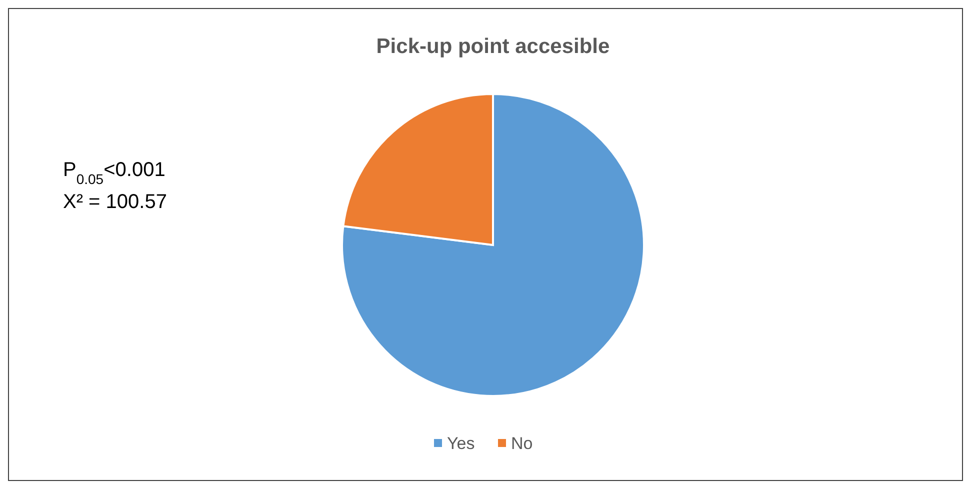 Image resolution: width=971 pixels, height=489 pixels. I want to click on chart-title: Pick-up point accesible, so click(493, 46).